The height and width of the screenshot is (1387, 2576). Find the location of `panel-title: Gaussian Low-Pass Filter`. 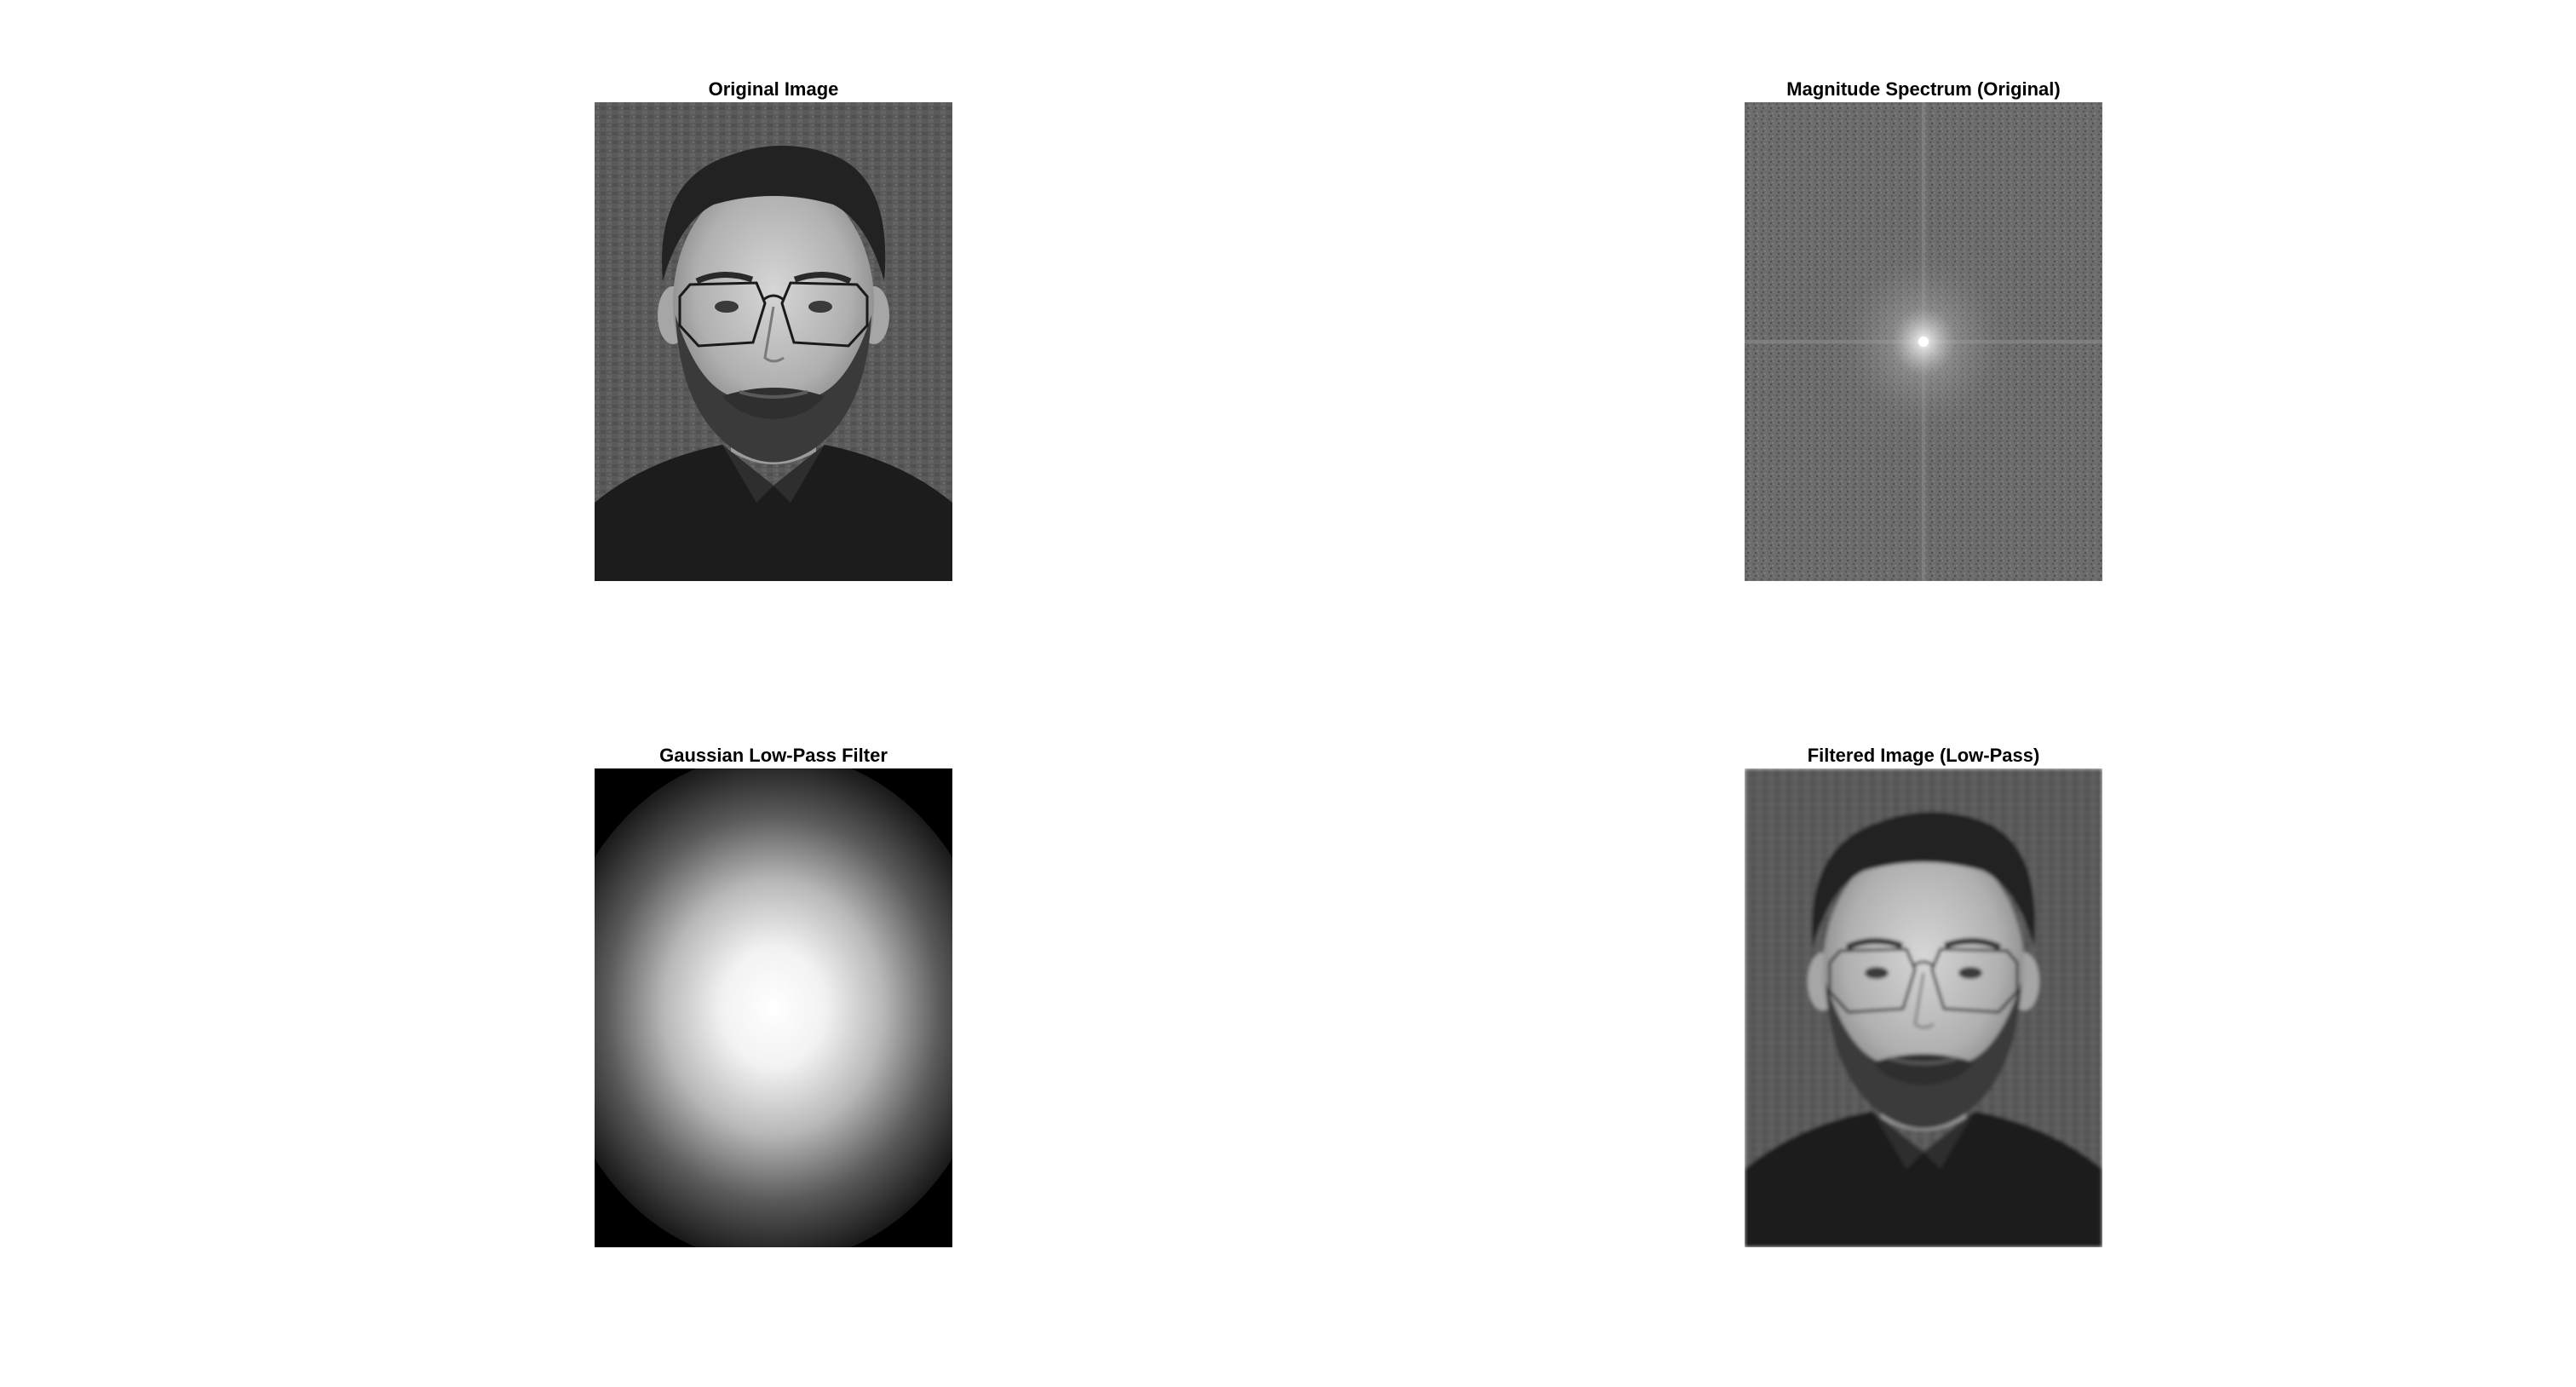

panel-title: Gaussian Low-Pass Filter is located at coordinates (774, 755).